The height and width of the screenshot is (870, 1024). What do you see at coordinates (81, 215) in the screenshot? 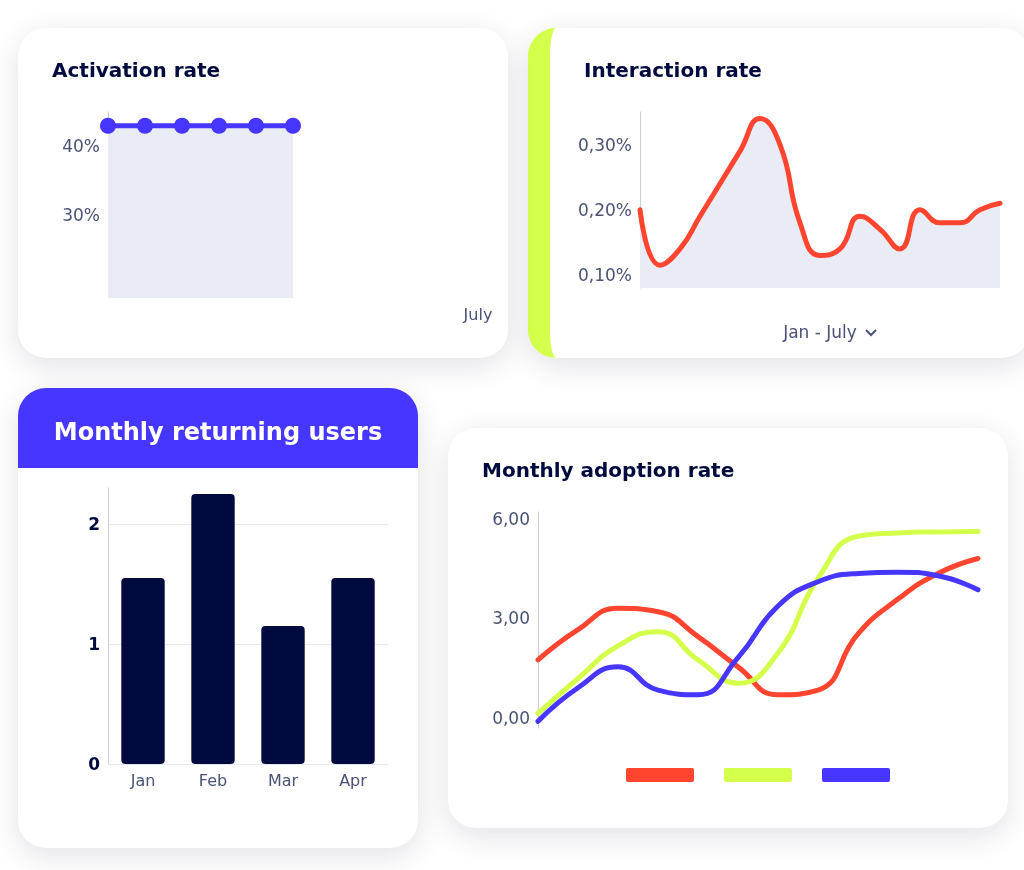
I see `y-tick-label: 30%` at bounding box center [81, 215].